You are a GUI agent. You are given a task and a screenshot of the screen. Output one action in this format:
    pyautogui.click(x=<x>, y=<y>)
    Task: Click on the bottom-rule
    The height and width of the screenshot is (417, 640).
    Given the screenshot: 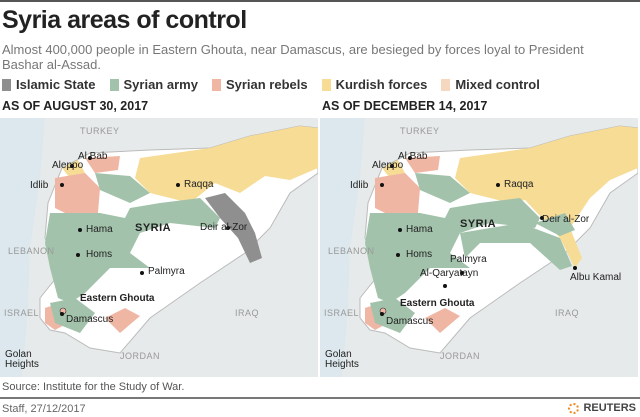 What is the action you would take?
    pyautogui.click(x=320, y=398)
    